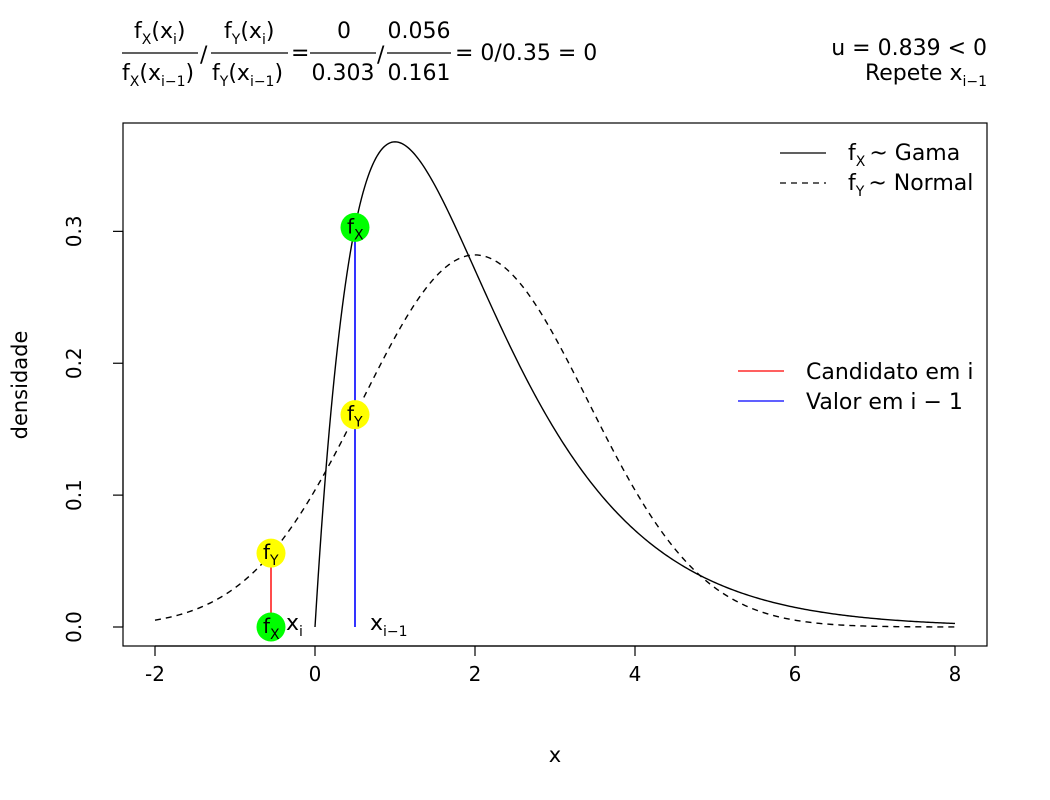 The image size is (1050, 800). Describe the element at coordinates (294, 625) in the screenshot. I see `candidate-x-label: xi` at that location.